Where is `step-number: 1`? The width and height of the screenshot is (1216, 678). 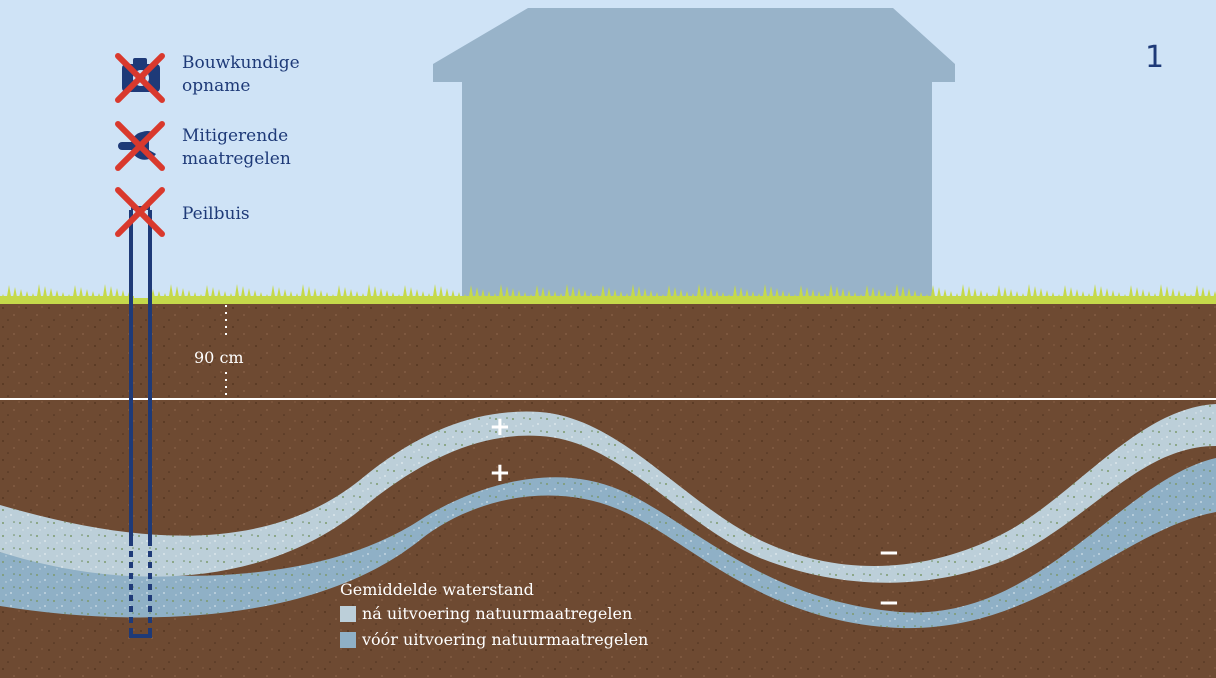
step-number: 1 is located at coordinates (1155, 57).